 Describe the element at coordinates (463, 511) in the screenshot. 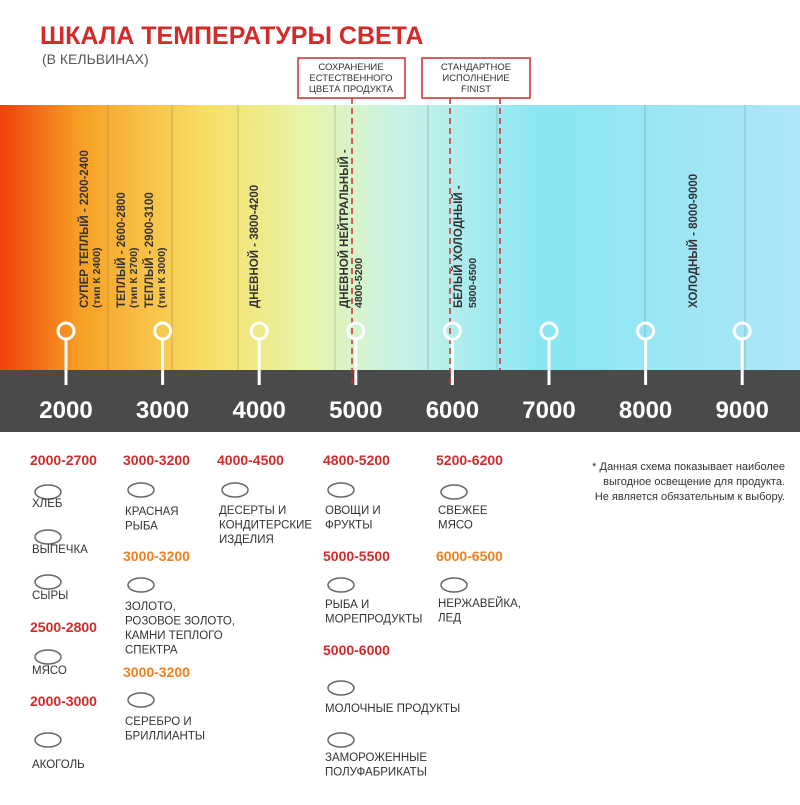

I see `product-label: СВЕЖЕЕ` at that location.